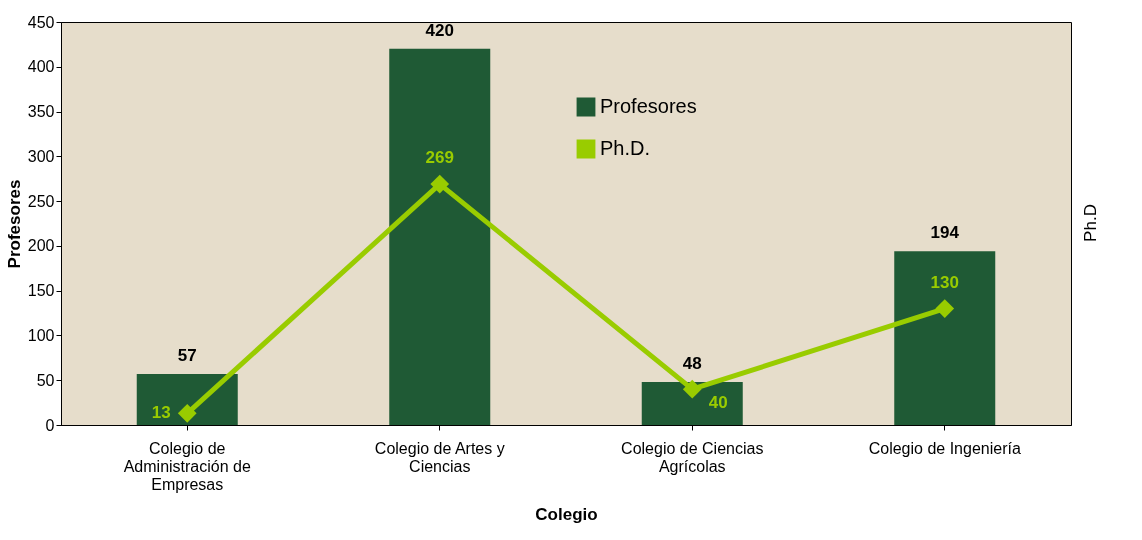 This screenshot has height=540, width=1142. What do you see at coordinates (41, 201) in the screenshot?
I see `y-tick-label: 250` at bounding box center [41, 201].